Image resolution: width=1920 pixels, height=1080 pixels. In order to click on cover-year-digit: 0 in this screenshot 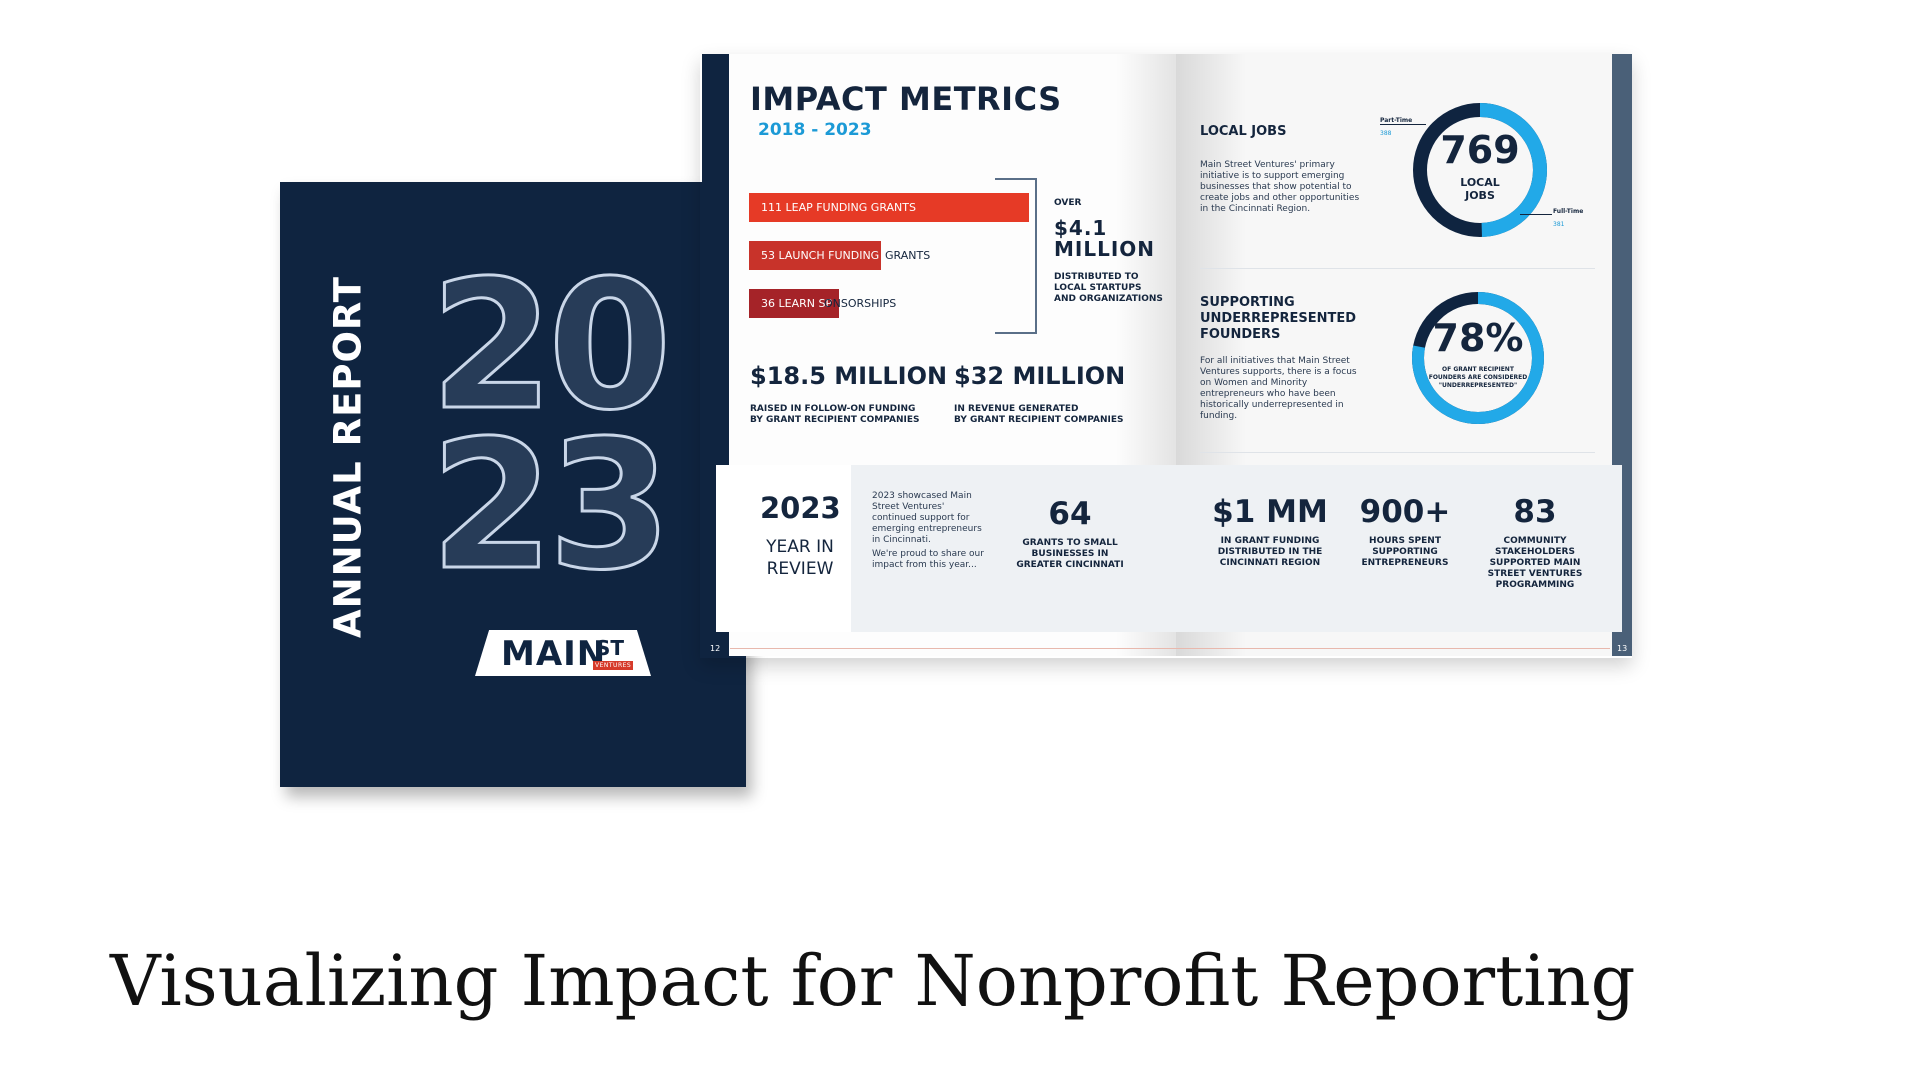, I will do `click(610, 345)`.